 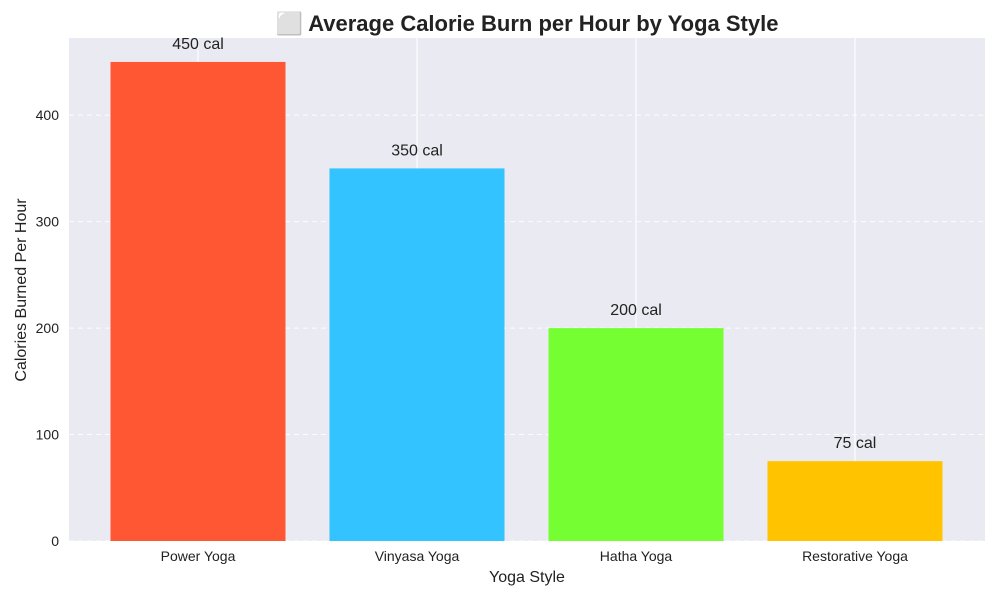 What do you see at coordinates (48, 222) in the screenshot?
I see `y-tick-label: 300` at bounding box center [48, 222].